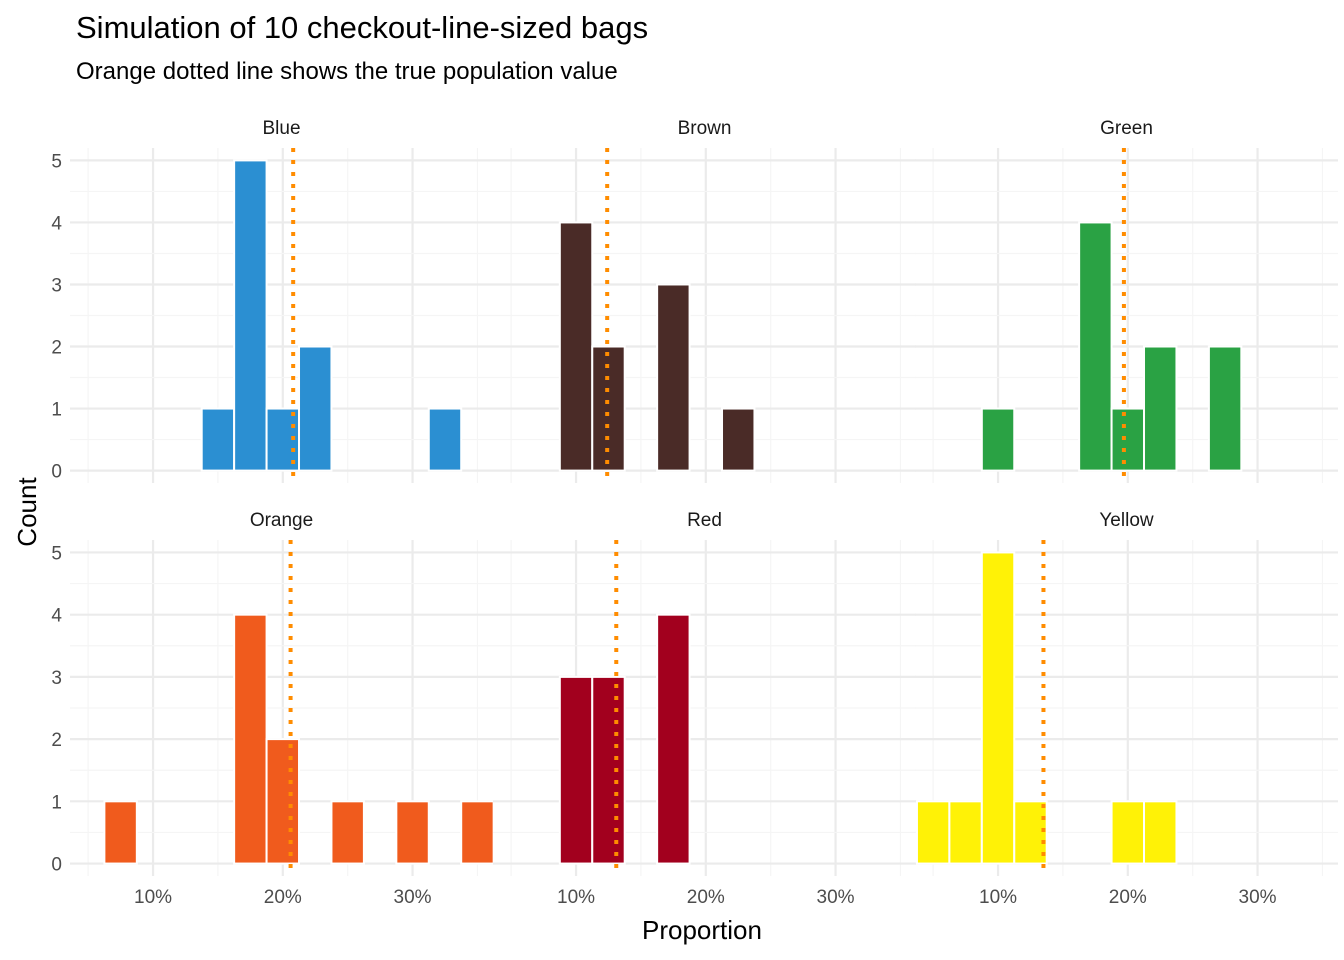 This screenshot has height=960, width=1344. What do you see at coordinates (704, 520) in the screenshot?
I see `facet-label-red: Red` at bounding box center [704, 520].